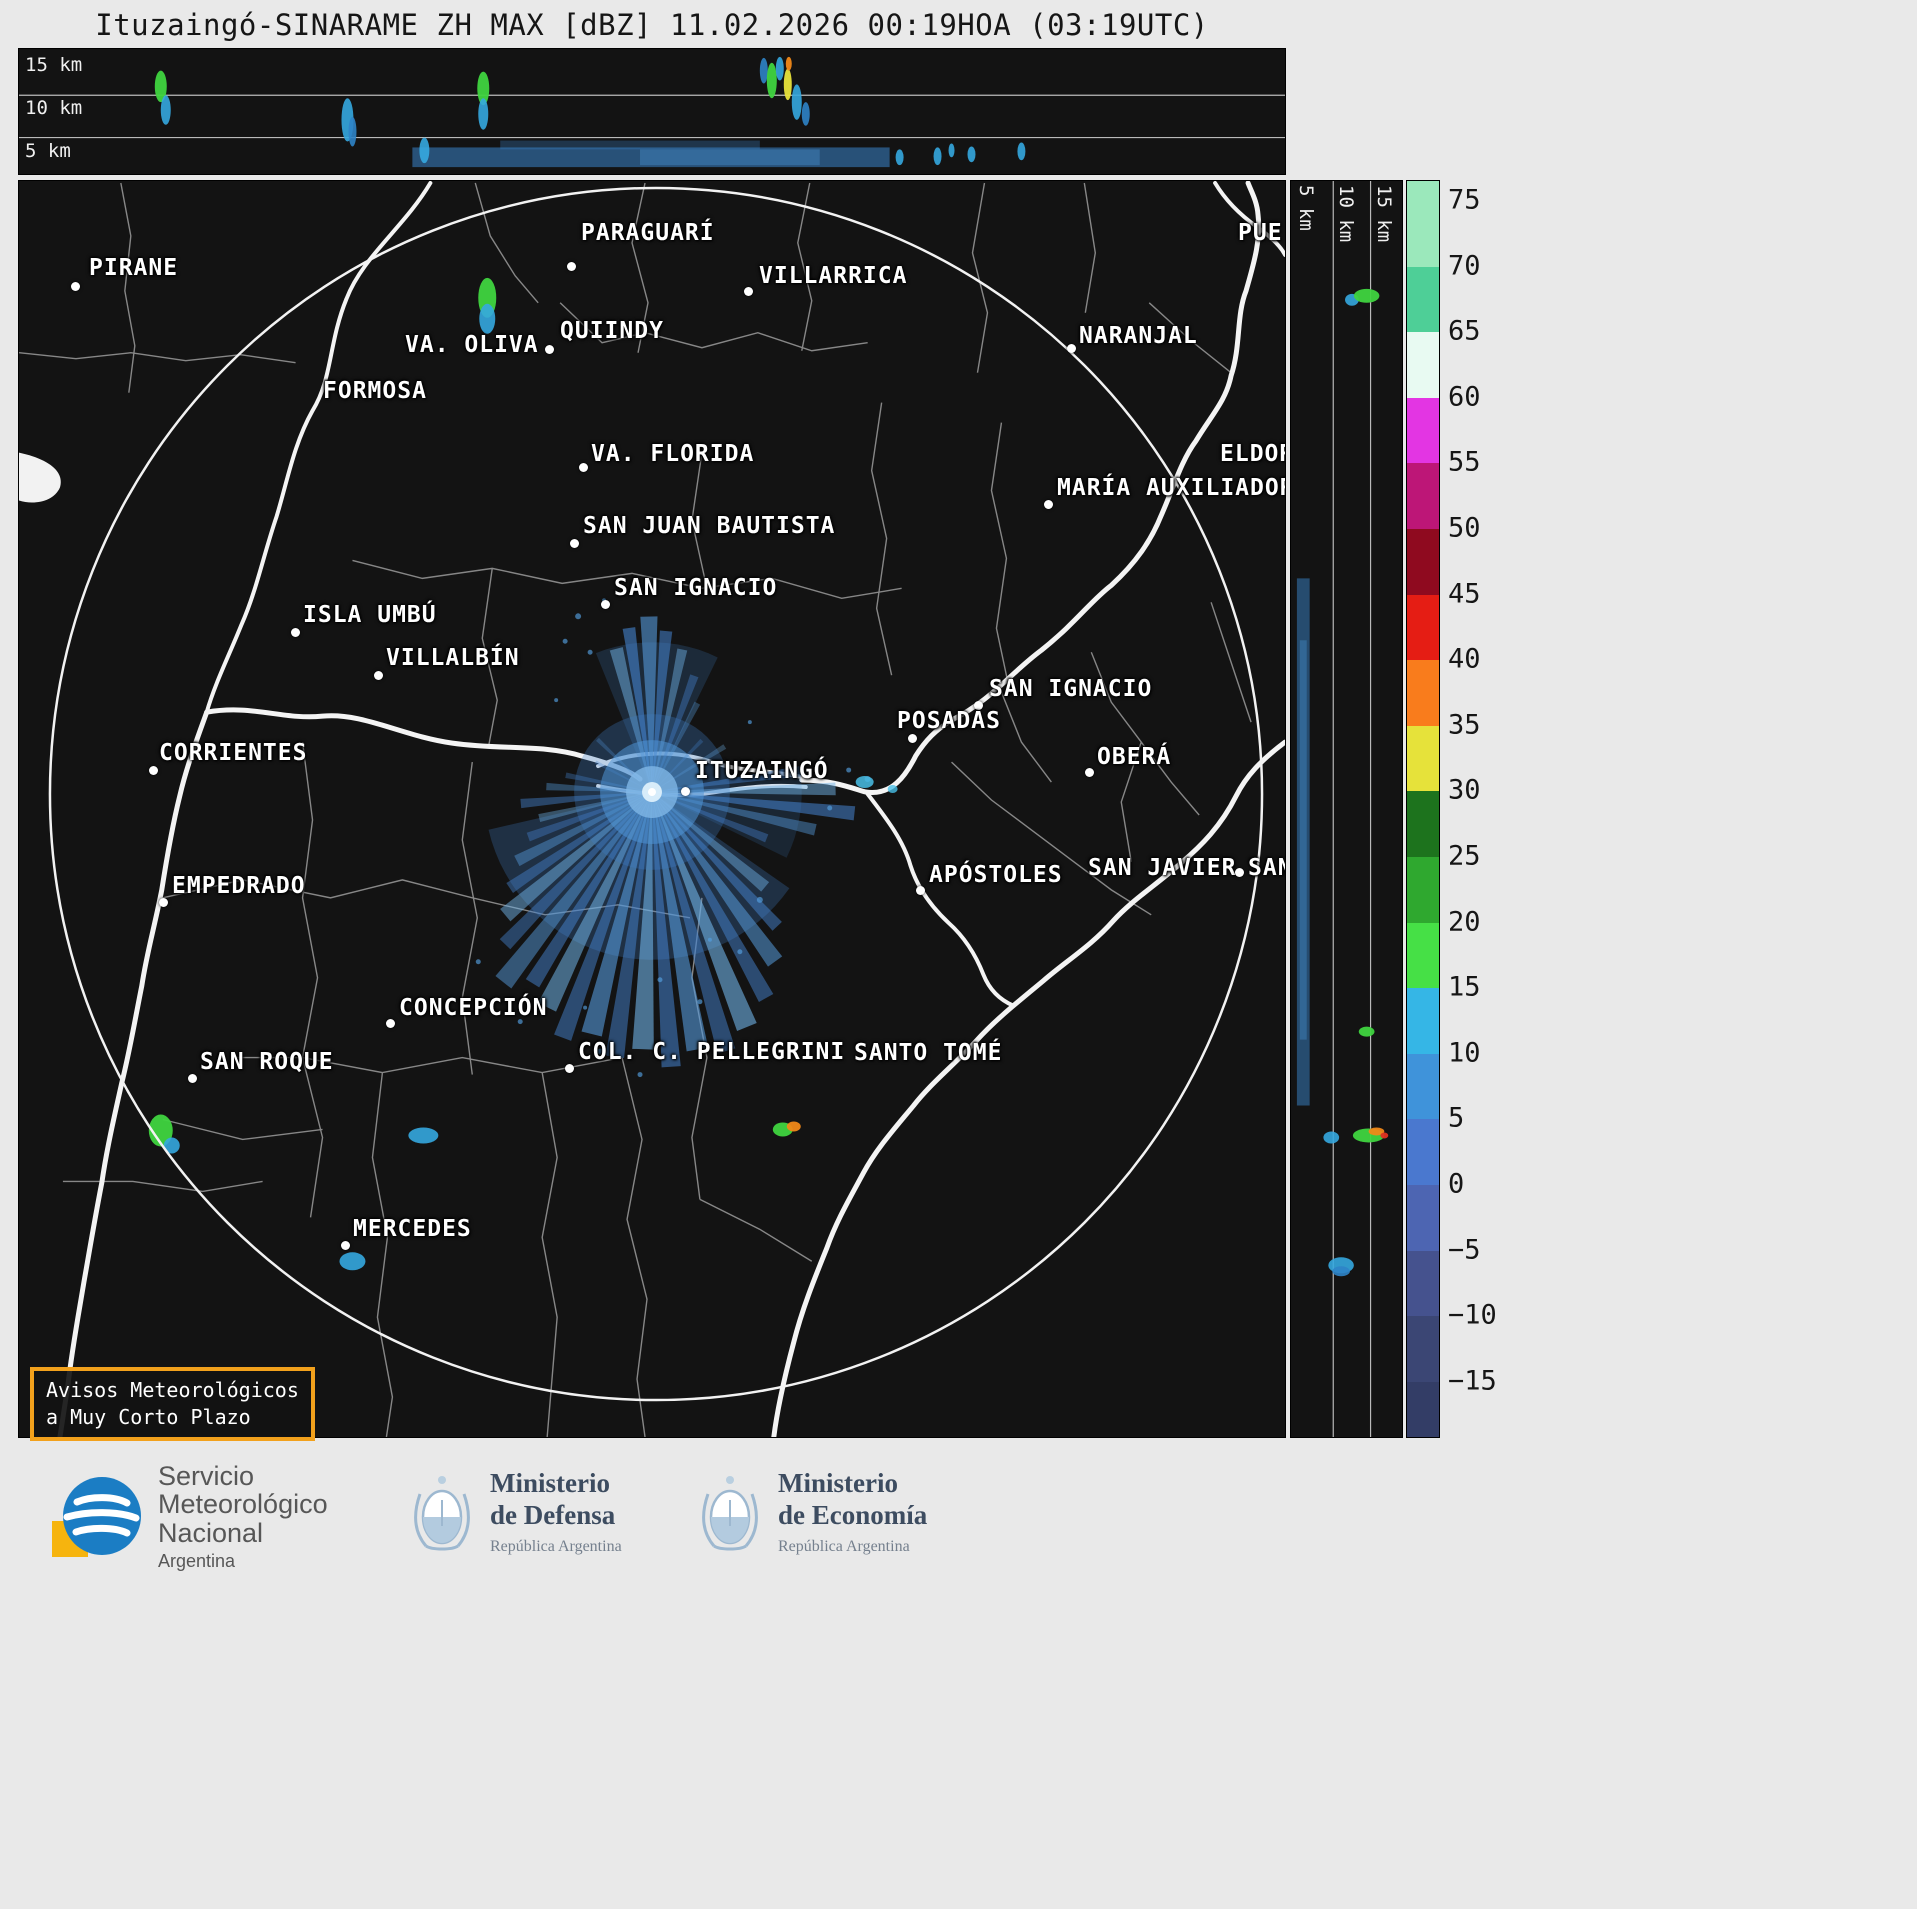  I want to click on city-label: CORRIENTES, so click(233, 753).